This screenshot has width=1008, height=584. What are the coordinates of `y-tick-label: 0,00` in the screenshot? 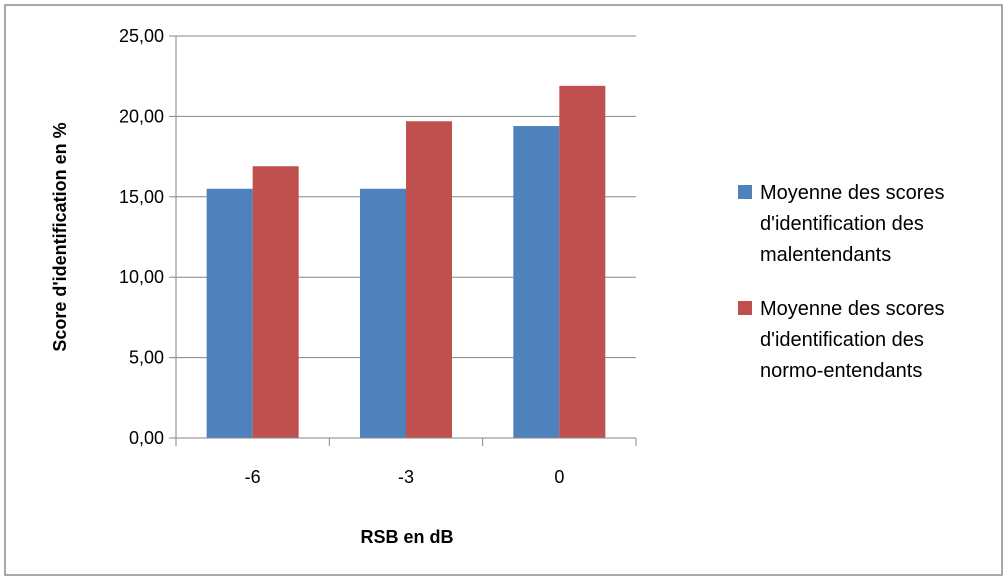 It's located at (146, 438).